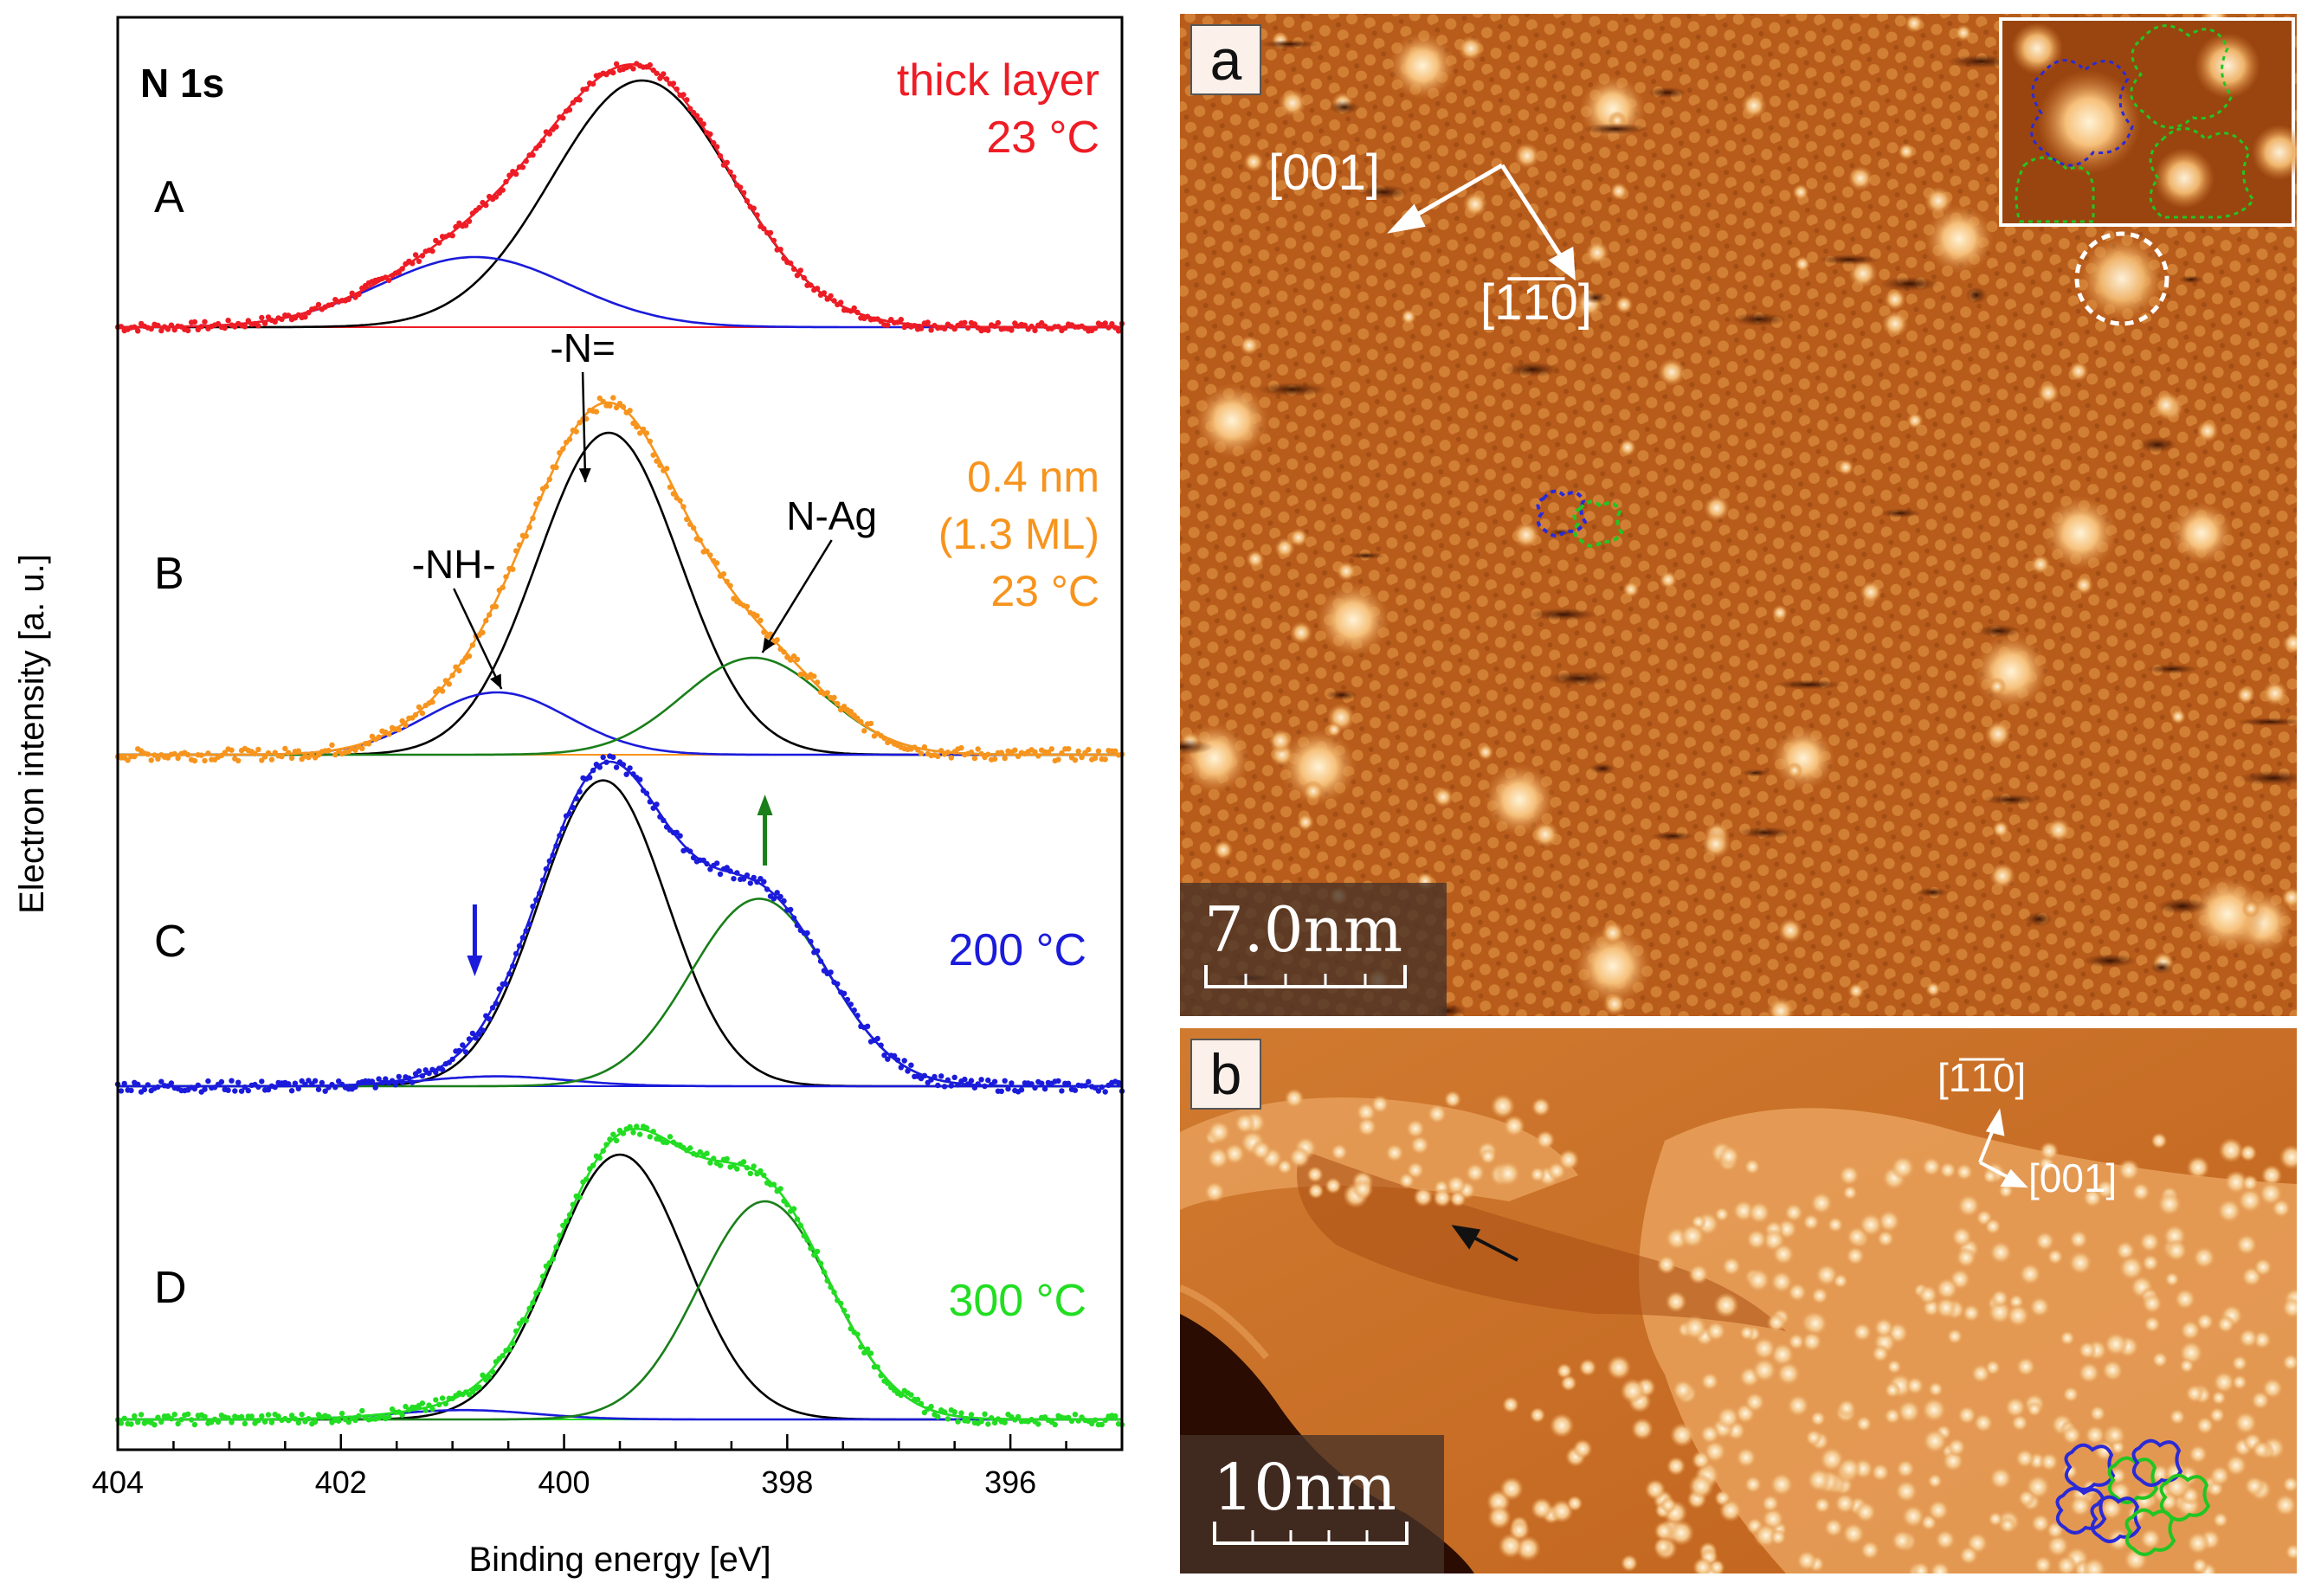 The image size is (2308, 1596). I want to click on scale-bar-b: 10nm, so click(1312, 1504).